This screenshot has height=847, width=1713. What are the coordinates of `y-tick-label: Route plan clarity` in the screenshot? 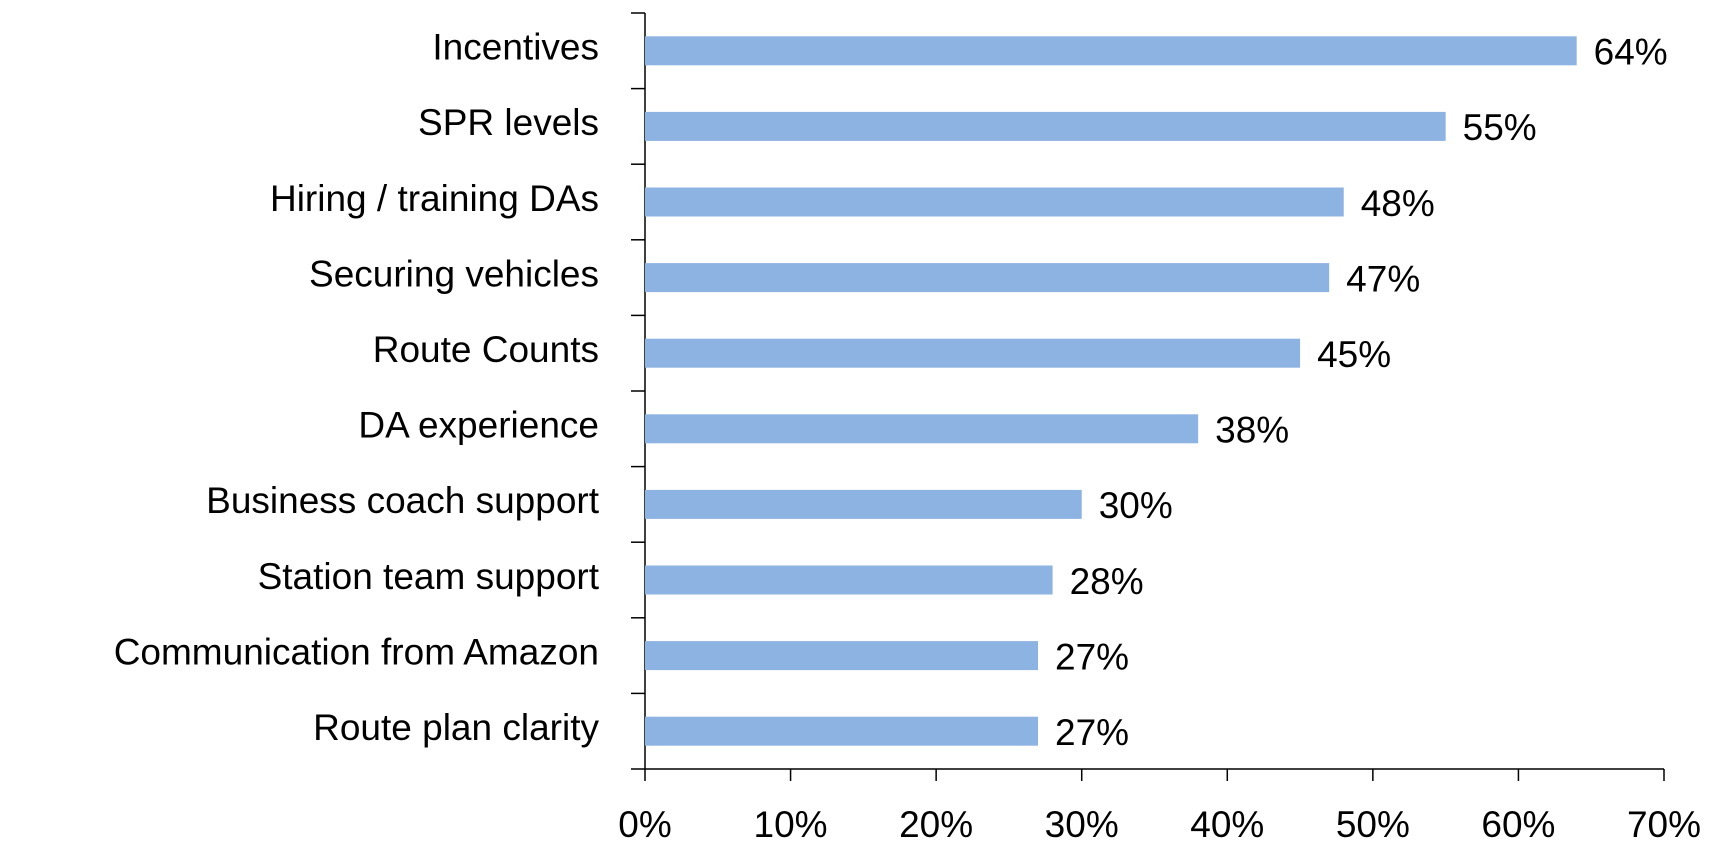 It's located at (456, 727).